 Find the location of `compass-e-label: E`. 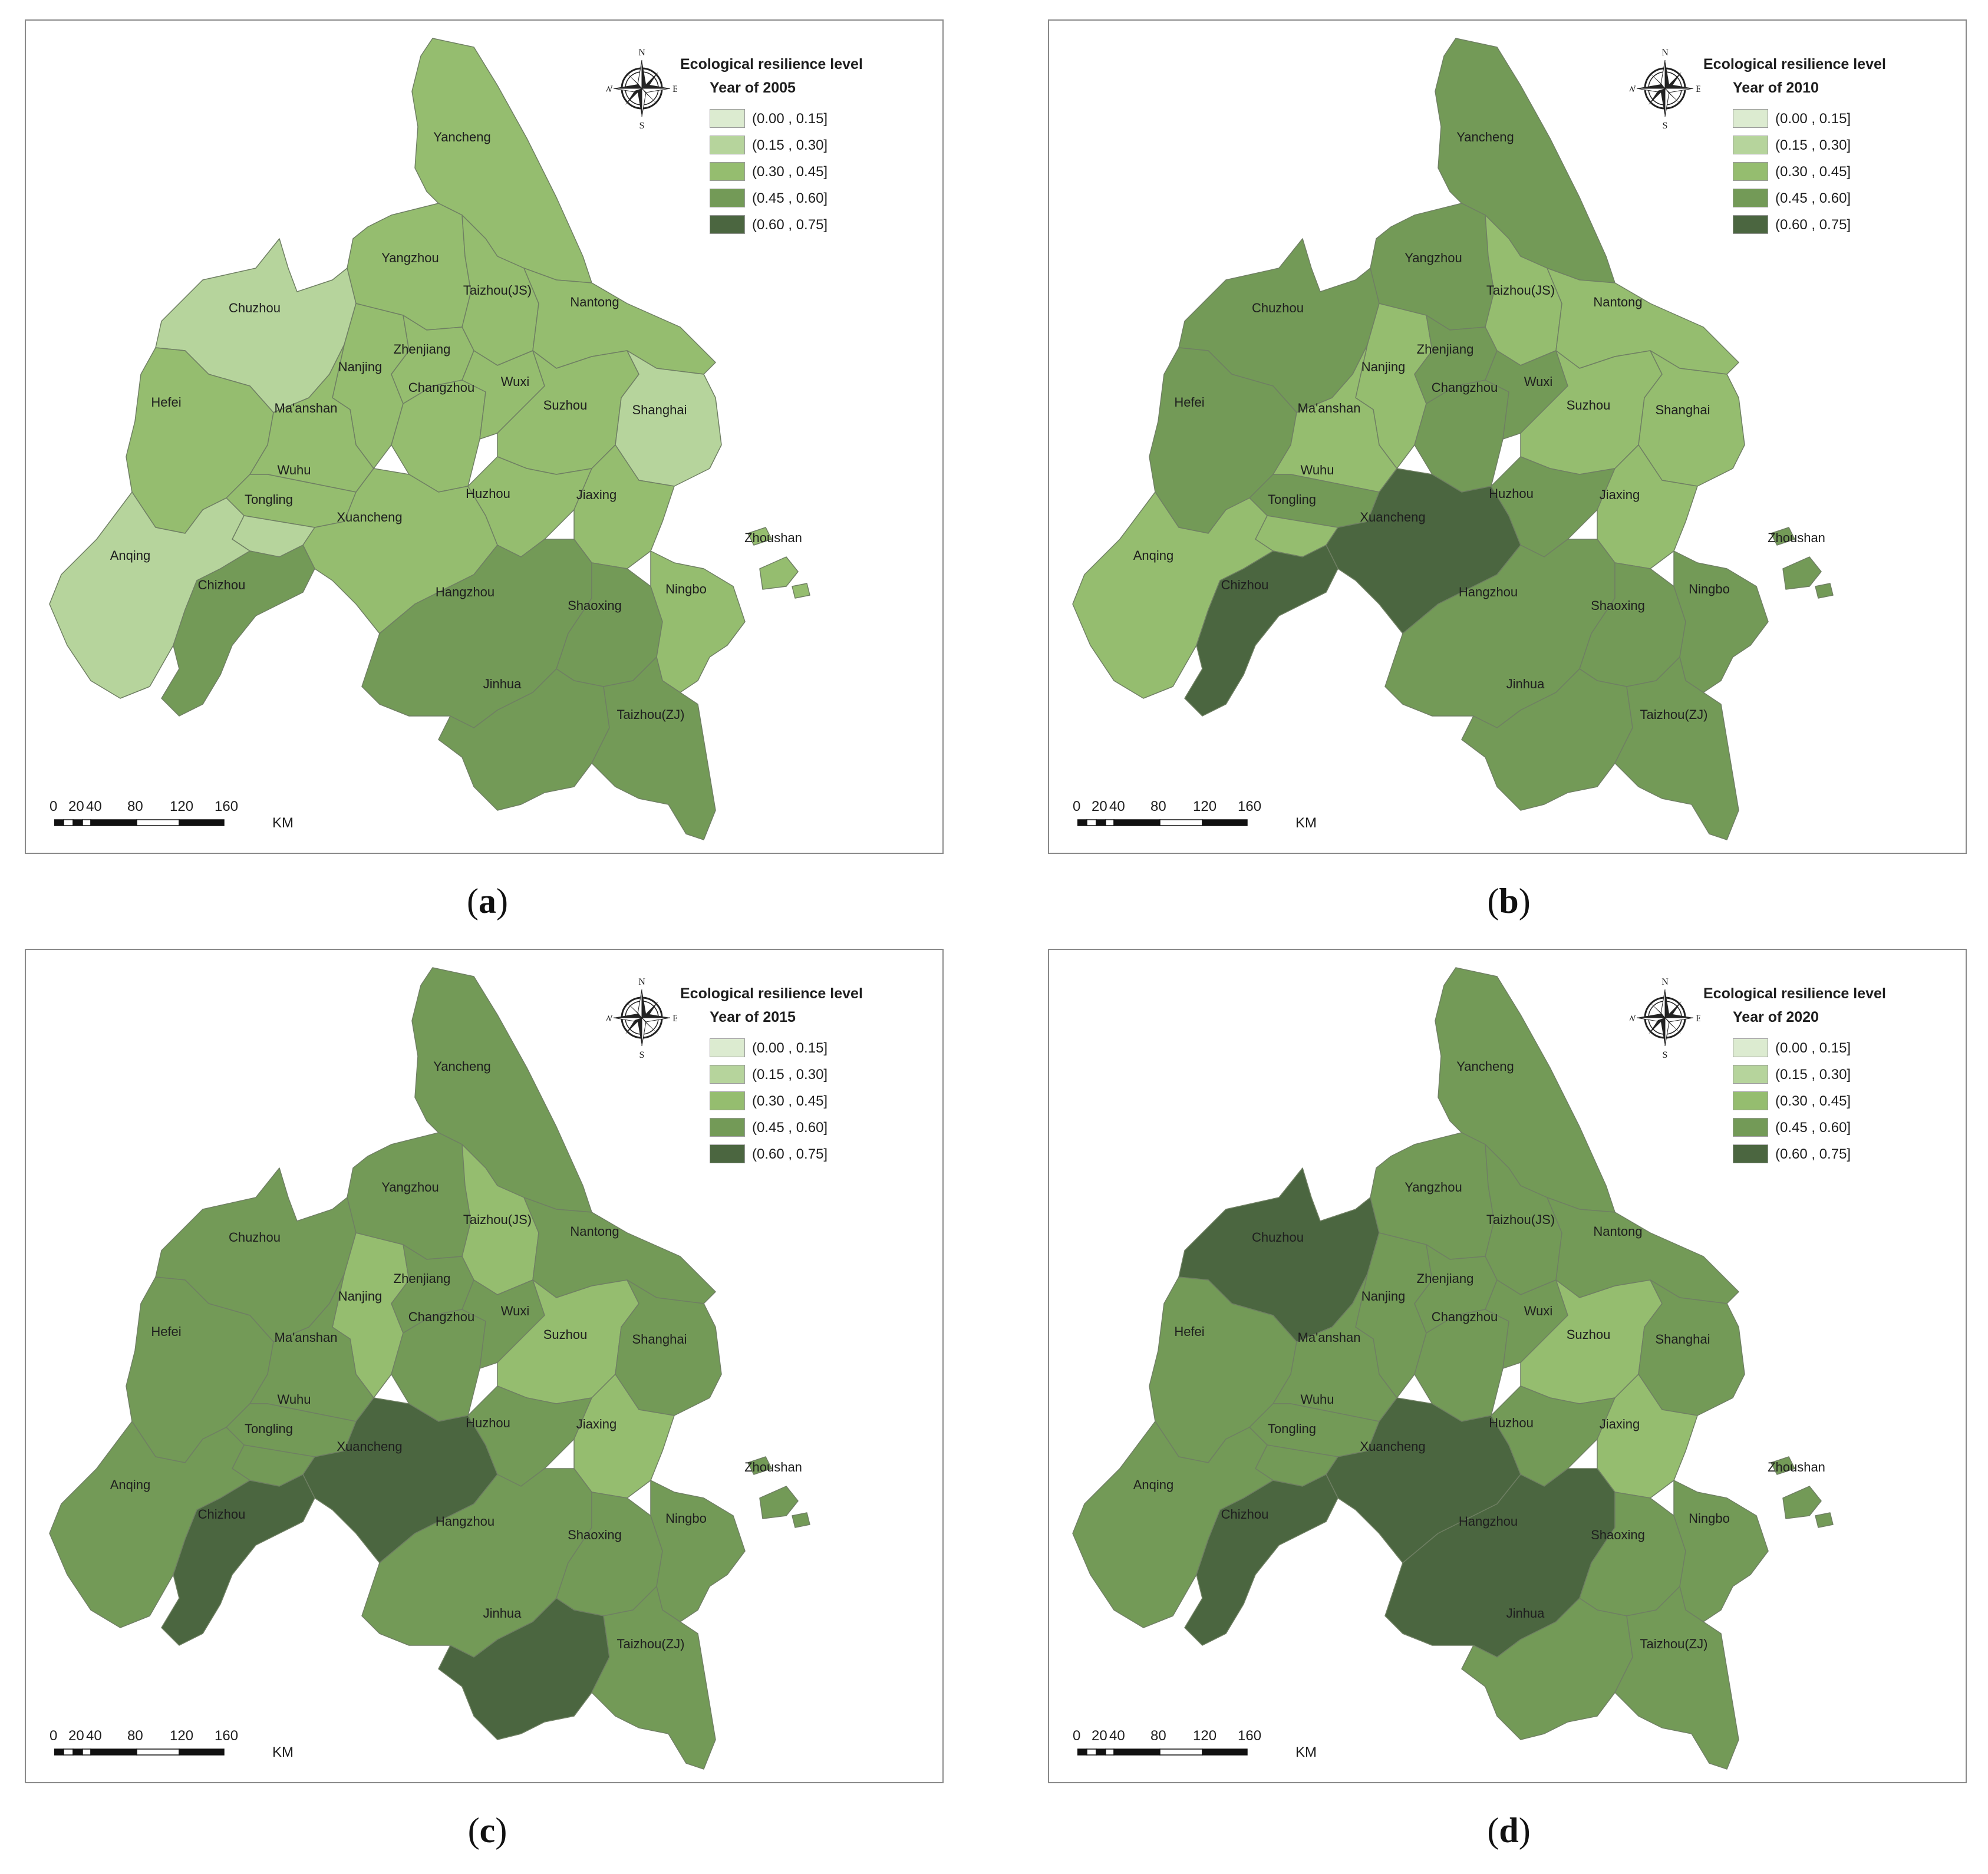

compass-e-label: E is located at coordinates (674, 1019).